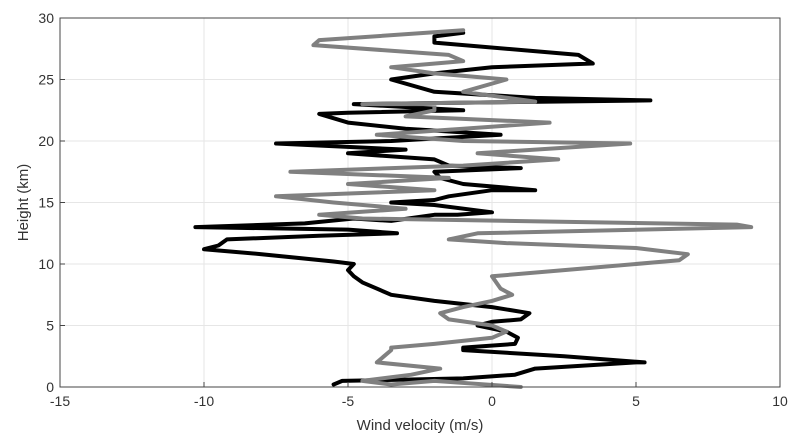 Image resolution: width=800 pixels, height=438 pixels. What do you see at coordinates (60, 401) in the screenshot?
I see `x-tick-label: -15` at bounding box center [60, 401].